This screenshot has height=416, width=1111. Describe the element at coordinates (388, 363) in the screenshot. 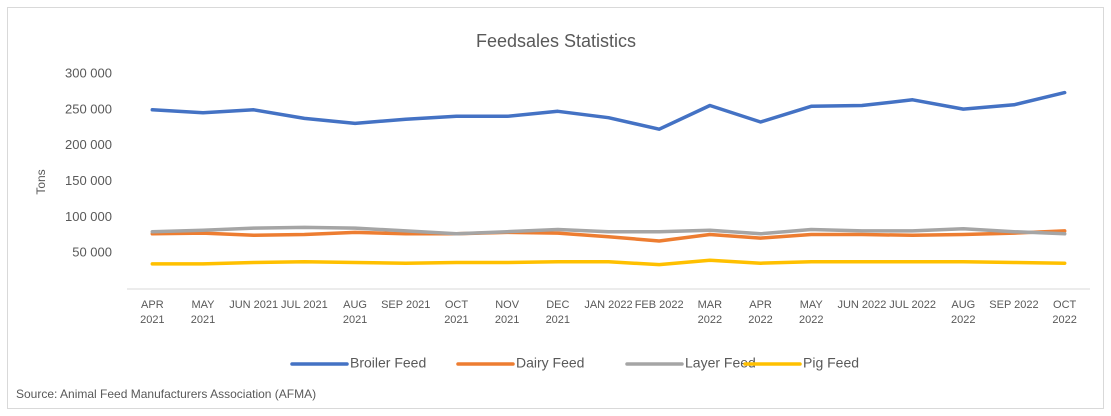

I see `legend-label: Broiler Feed` at that location.